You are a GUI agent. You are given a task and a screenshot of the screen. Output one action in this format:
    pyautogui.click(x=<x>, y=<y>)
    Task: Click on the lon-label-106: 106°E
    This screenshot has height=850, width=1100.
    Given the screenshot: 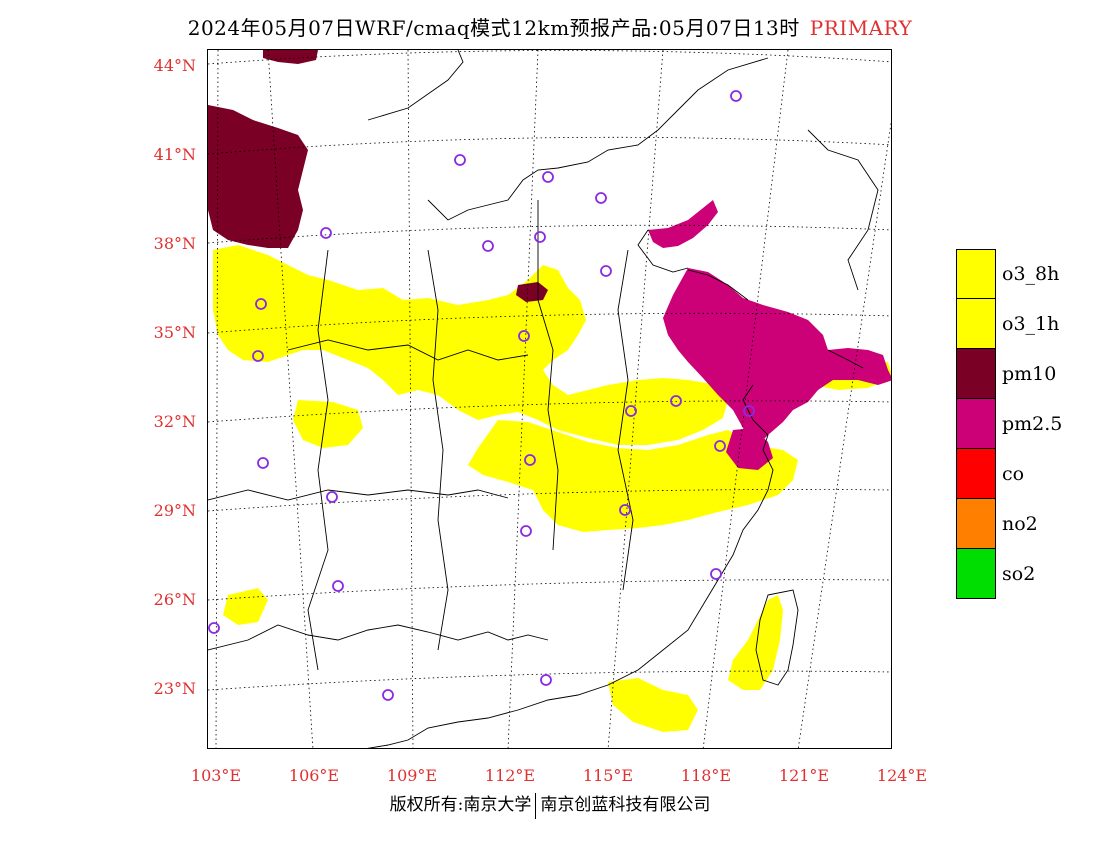 What is the action you would take?
    pyautogui.click(x=314, y=775)
    